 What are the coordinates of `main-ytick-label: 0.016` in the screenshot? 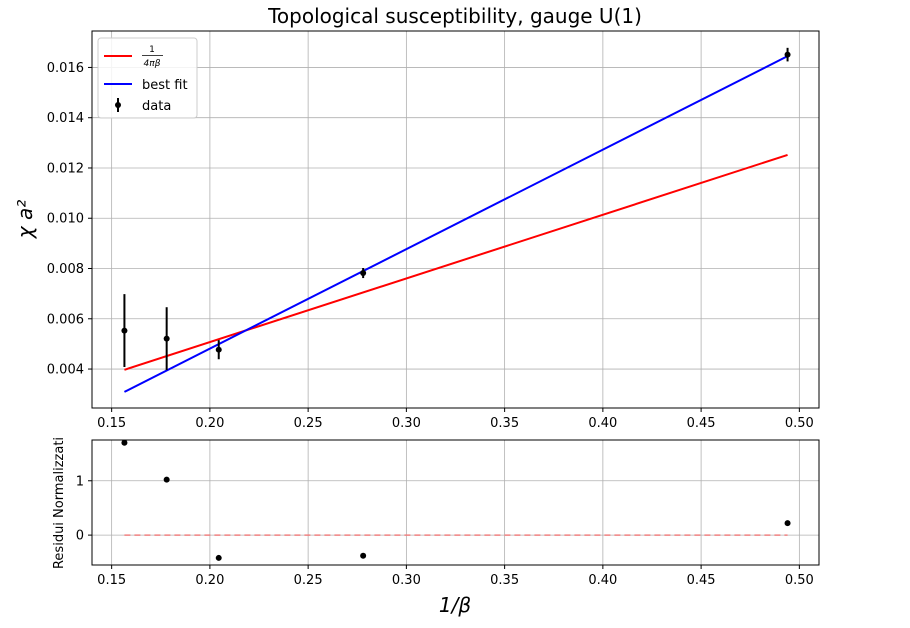 It's located at (65, 68).